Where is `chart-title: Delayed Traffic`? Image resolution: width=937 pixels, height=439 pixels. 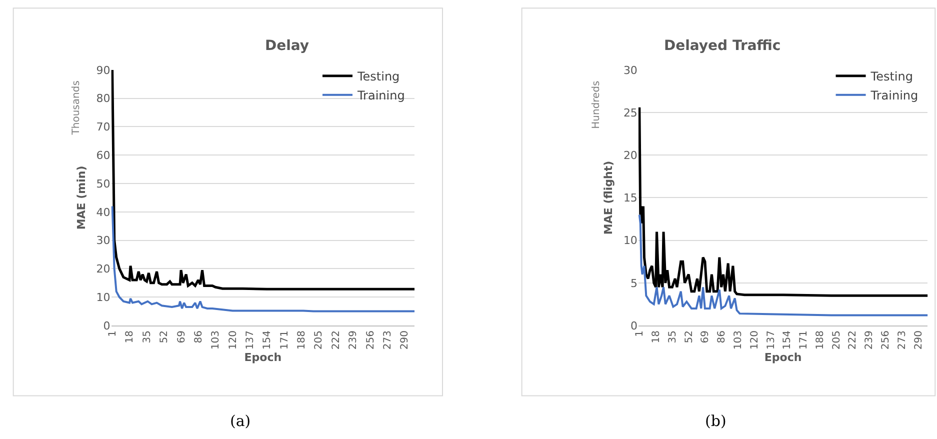 chart-title: Delayed Traffic is located at coordinates (722, 46).